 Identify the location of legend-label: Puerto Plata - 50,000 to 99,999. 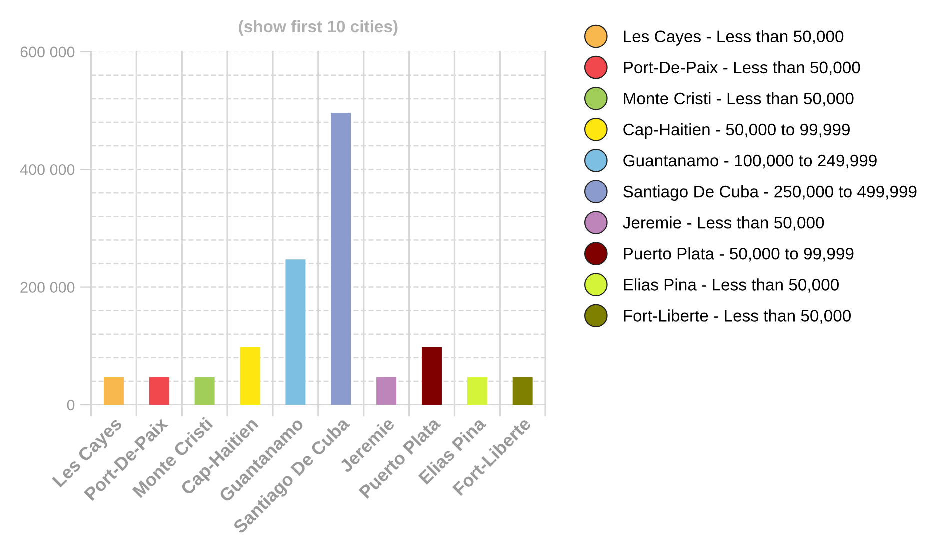
(739, 255).